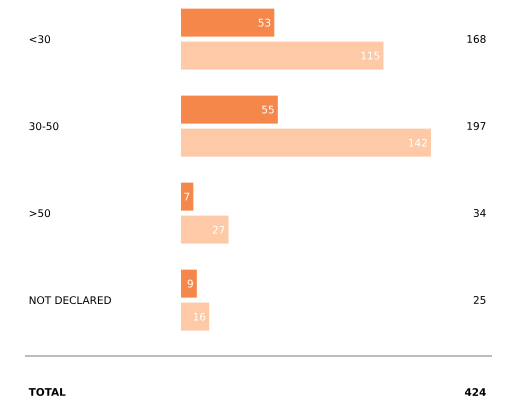 The image size is (509, 401). I want to click on y-tick-label: NOT DECLARED, so click(70, 300).